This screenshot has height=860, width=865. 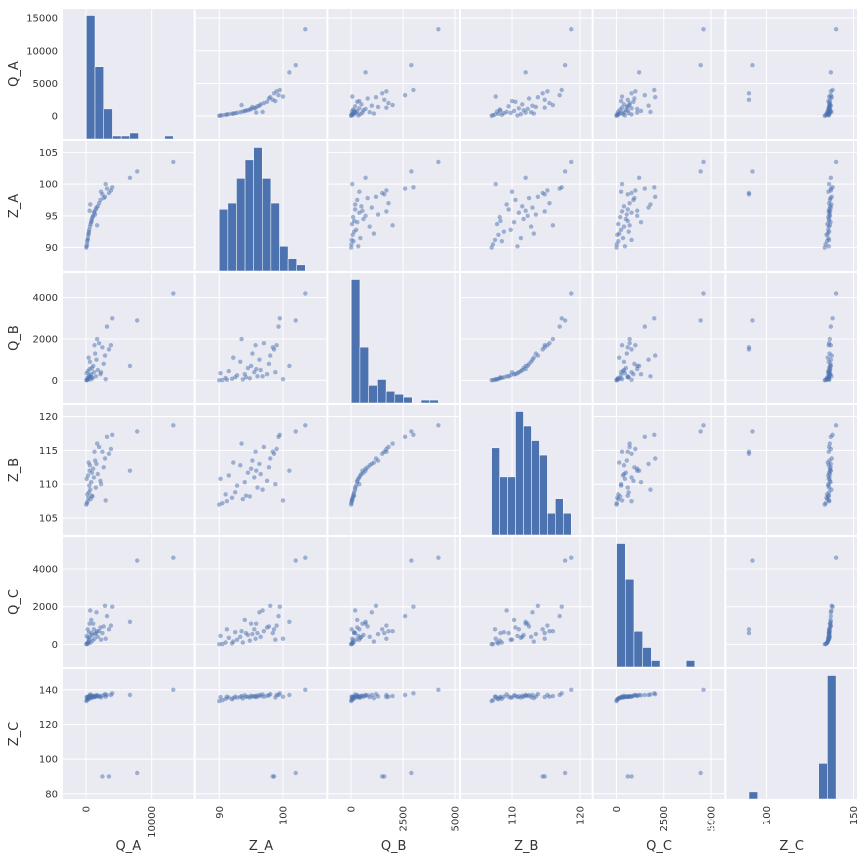 What do you see at coordinates (791, 846) in the screenshot?
I see `x-axis-label: Z_C` at bounding box center [791, 846].